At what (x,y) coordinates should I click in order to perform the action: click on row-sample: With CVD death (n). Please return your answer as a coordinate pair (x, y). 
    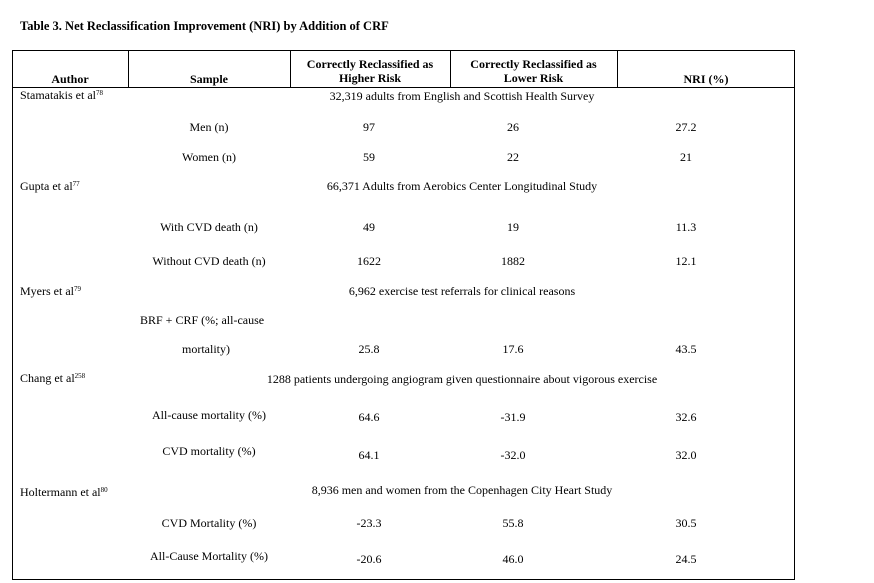
    Looking at the image, I should click on (209, 227).